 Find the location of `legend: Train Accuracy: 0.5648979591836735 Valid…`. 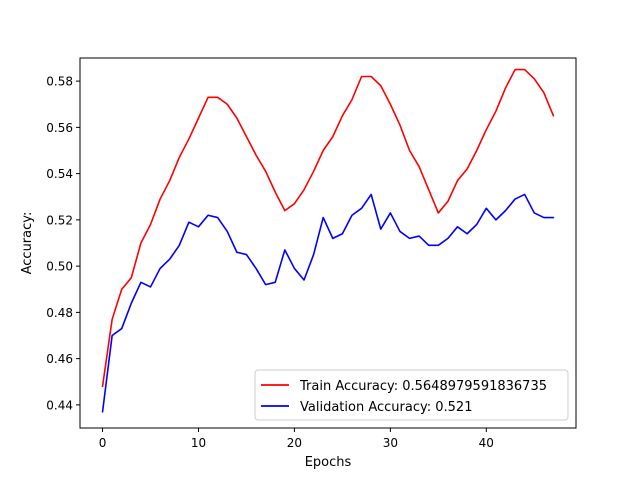

legend: Train Accuracy: 0.5648979591836735 Valid… is located at coordinates (411, 395).